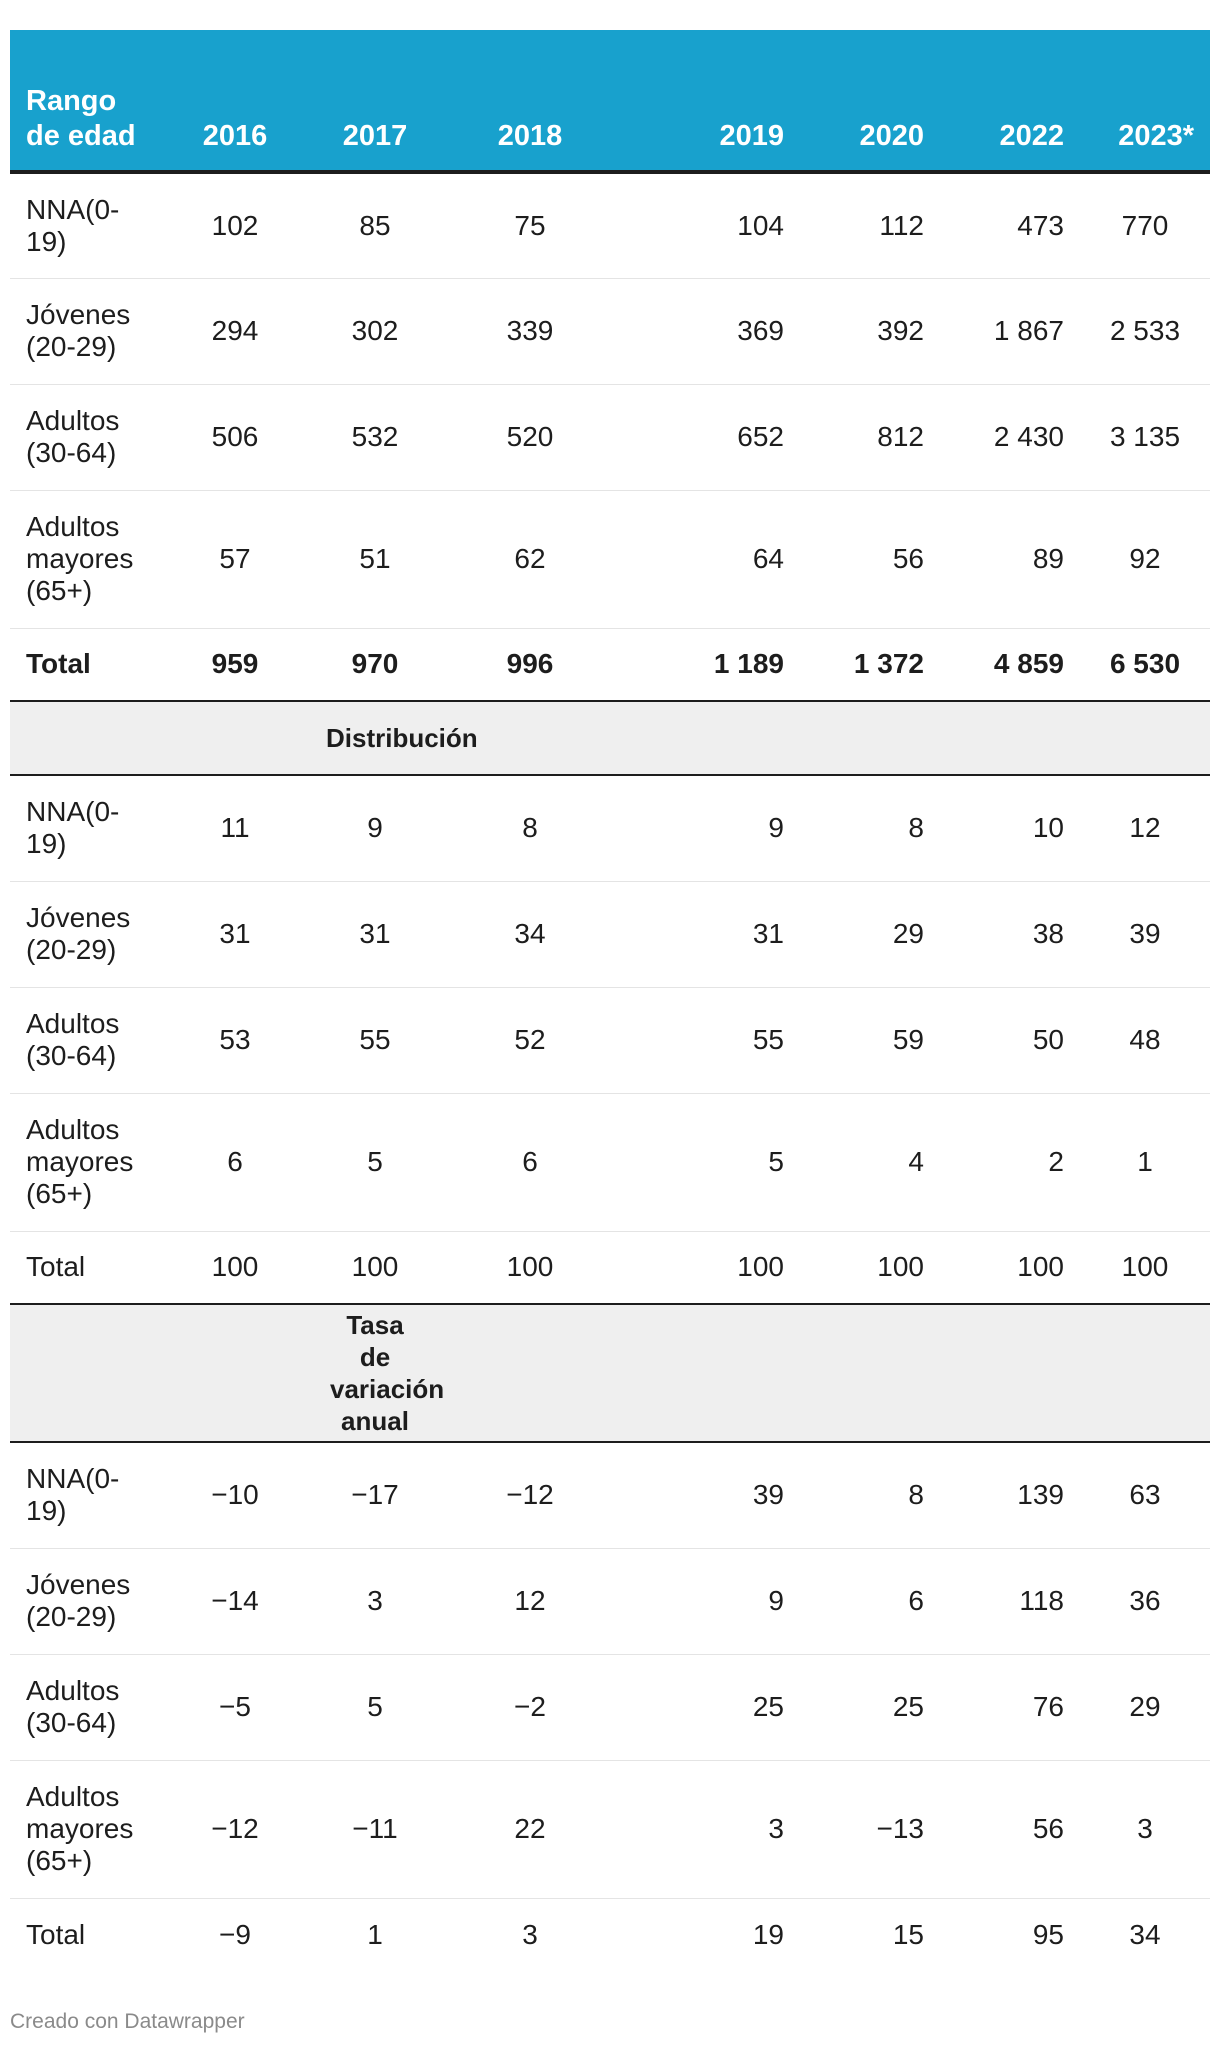  What do you see at coordinates (235, 1934) in the screenshot?
I see `table-cell: −9` at bounding box center [235, 1934].